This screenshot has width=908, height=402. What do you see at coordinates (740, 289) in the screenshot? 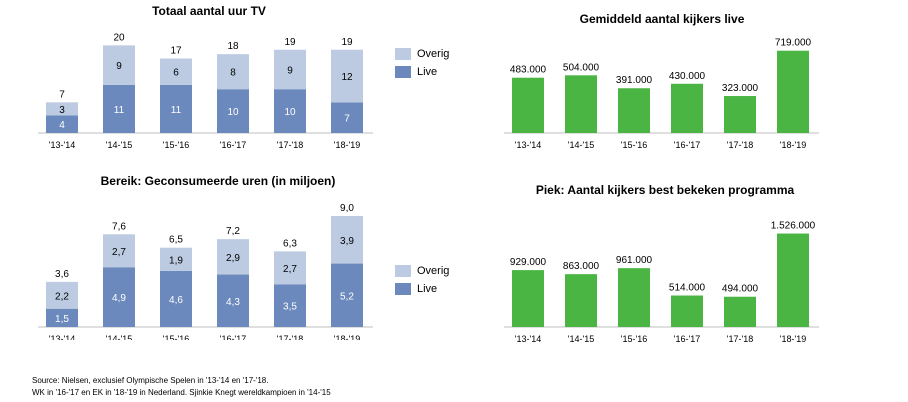
I see `data-label: 494.000` at bounding box center [740, 289].